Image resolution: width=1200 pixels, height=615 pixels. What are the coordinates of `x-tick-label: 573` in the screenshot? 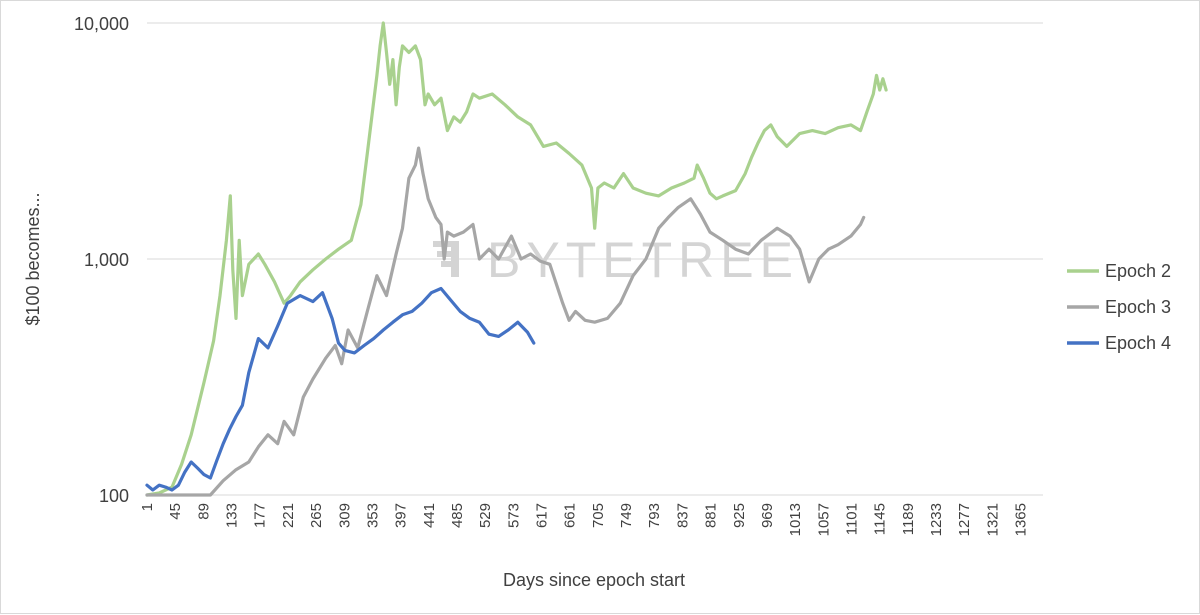 It's located at (513, 515).